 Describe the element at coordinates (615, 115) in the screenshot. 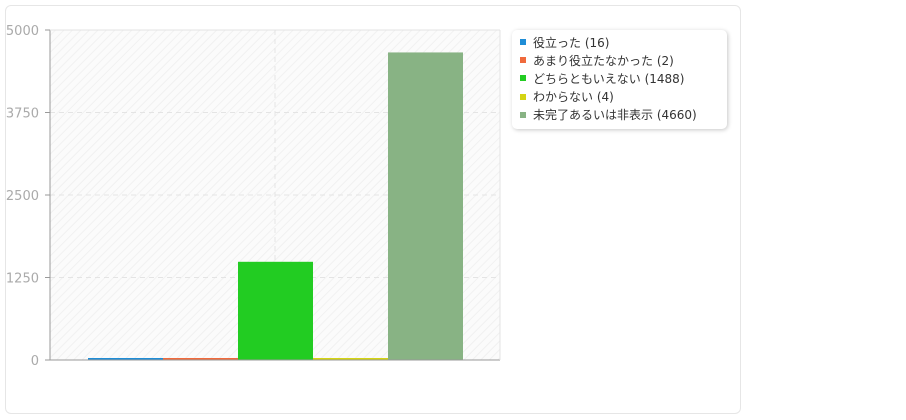

I see `legend-label: 未完了あるいは非表示 (4660)` at that location.